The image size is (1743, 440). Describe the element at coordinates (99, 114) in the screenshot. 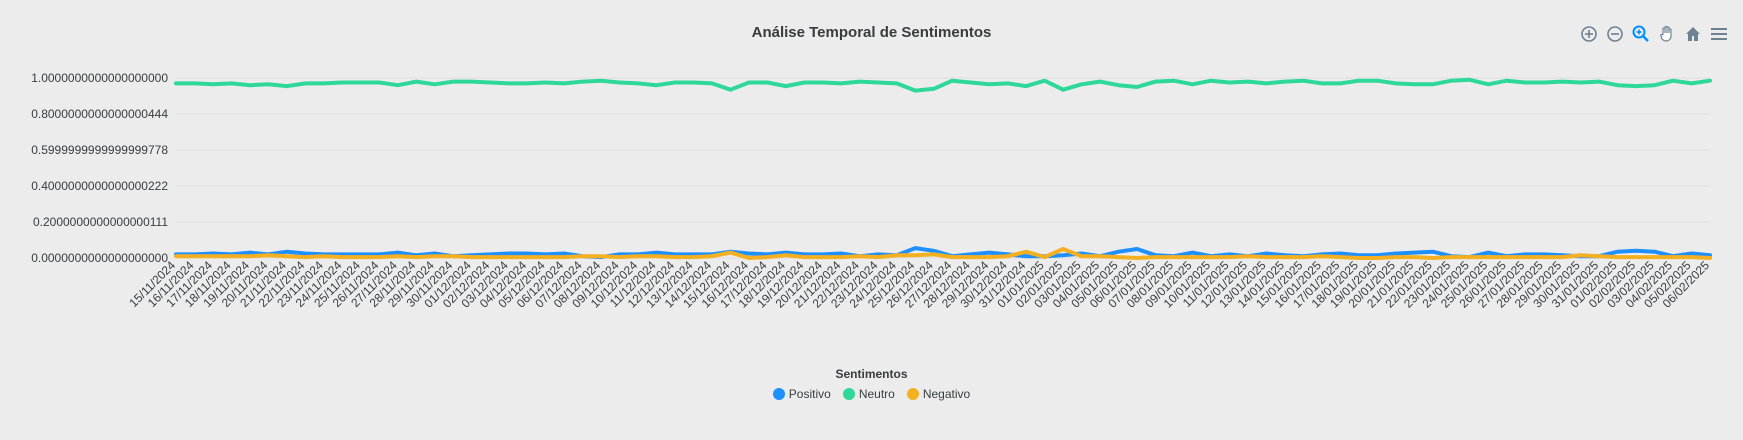

I see `y-tick-label: 0.8000000000000000444` at that location.